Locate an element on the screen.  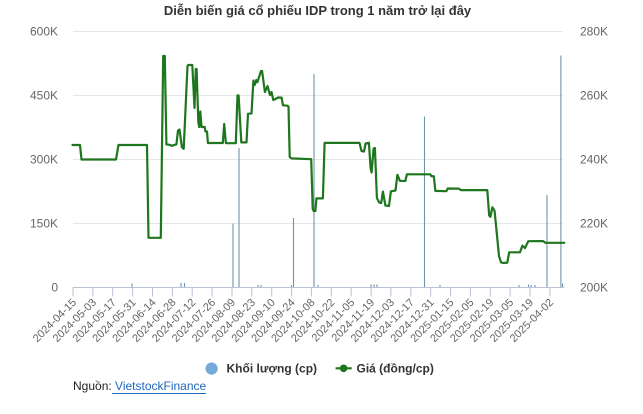
svg-text: 300K is located at coordinates (44, 160).